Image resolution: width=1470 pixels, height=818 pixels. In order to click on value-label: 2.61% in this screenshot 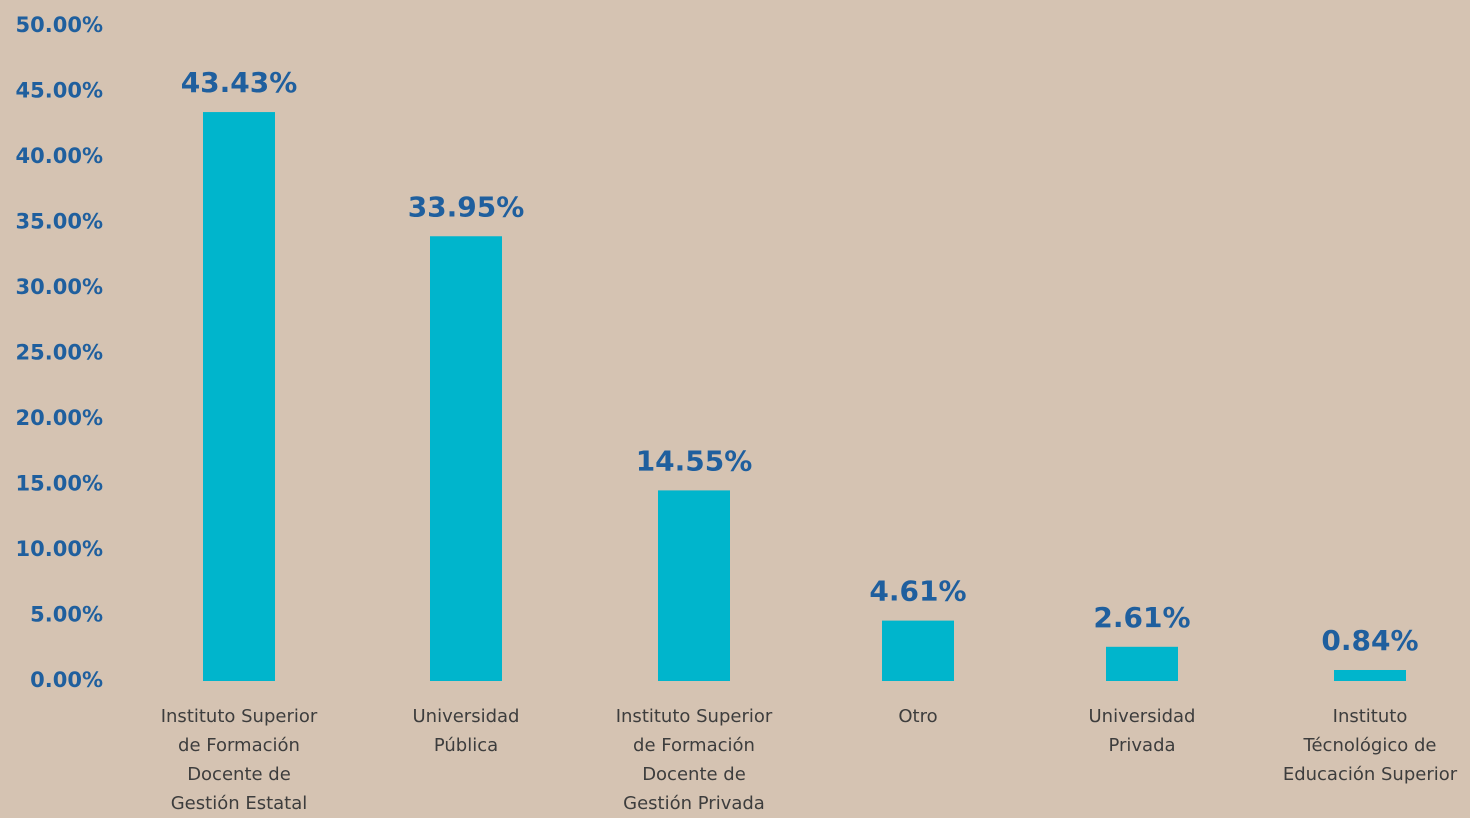, I will do `click(1141, 617)`.